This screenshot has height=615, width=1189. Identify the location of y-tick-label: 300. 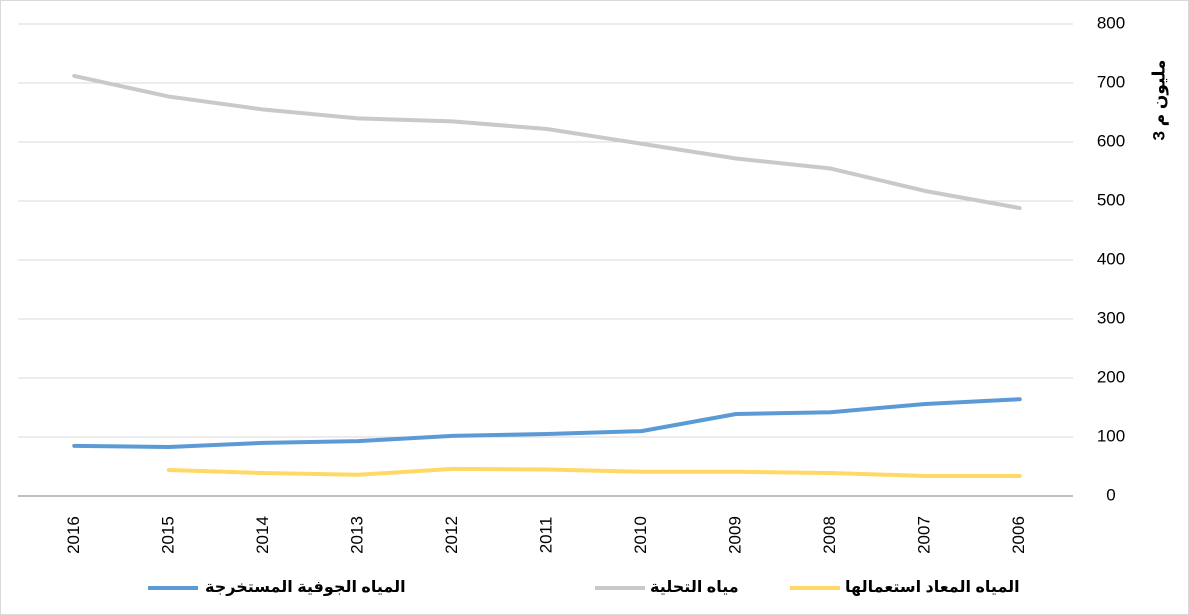
(1111, 317).